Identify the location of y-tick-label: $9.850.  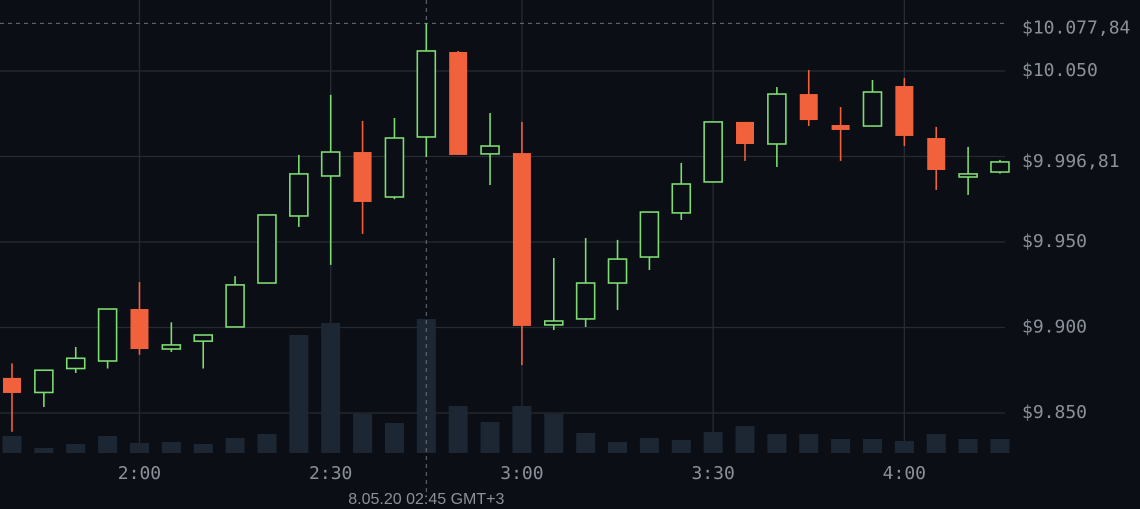
(1054, 412).